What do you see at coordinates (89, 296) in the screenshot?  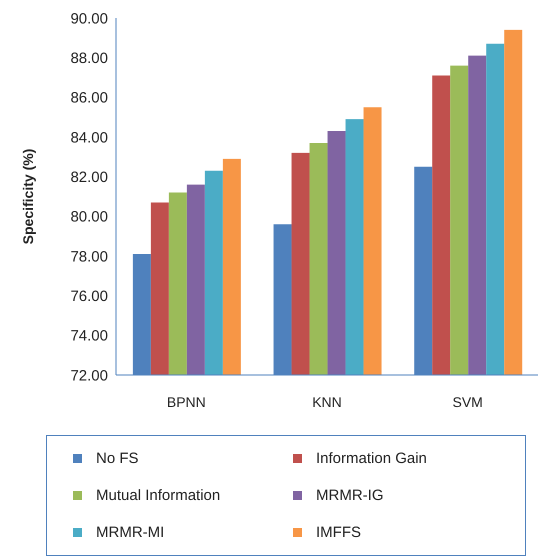 I see `y-tick-label: 76.00` at bounding box center [89, 296].